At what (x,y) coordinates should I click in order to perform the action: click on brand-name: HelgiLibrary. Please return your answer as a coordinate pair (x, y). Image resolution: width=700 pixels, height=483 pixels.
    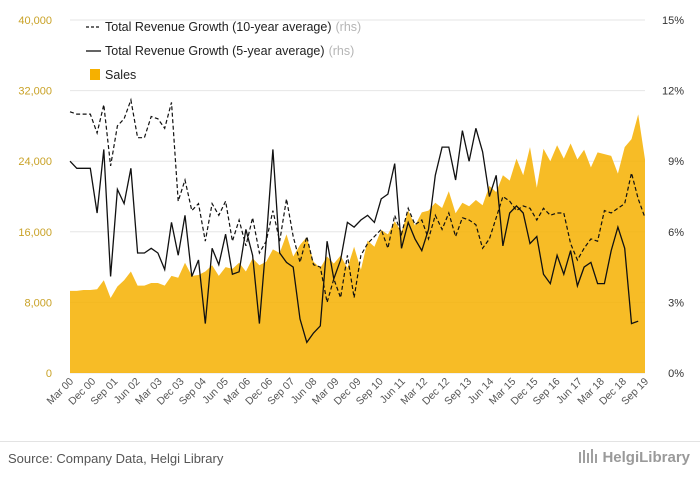
    Looking at the image, I should click on (646, 457).